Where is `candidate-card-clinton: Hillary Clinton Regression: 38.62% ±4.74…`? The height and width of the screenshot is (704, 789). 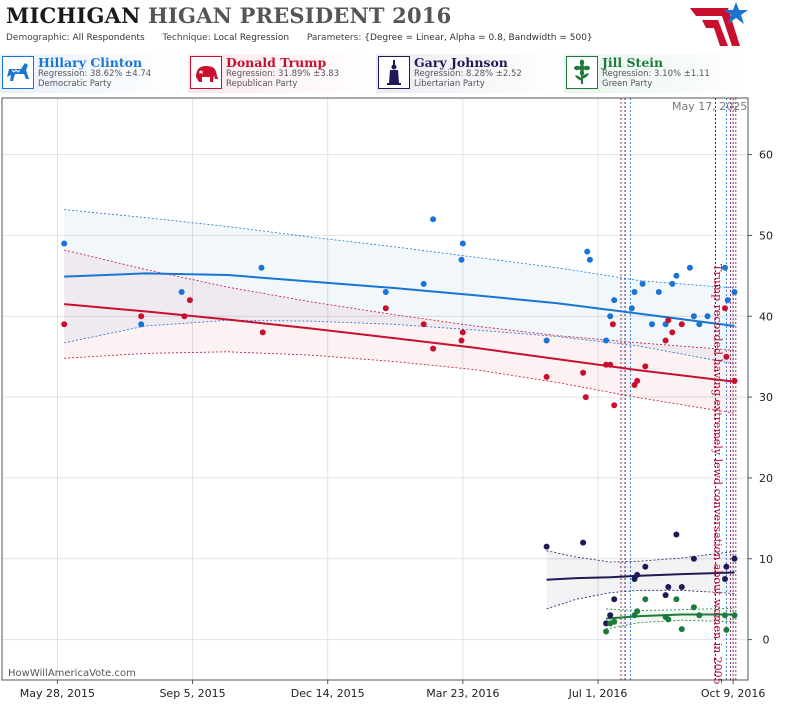 candidate-card-clinton: Hillary Clinton Regression: 38.62% ±4.74… is located at coordinates (93, 73).